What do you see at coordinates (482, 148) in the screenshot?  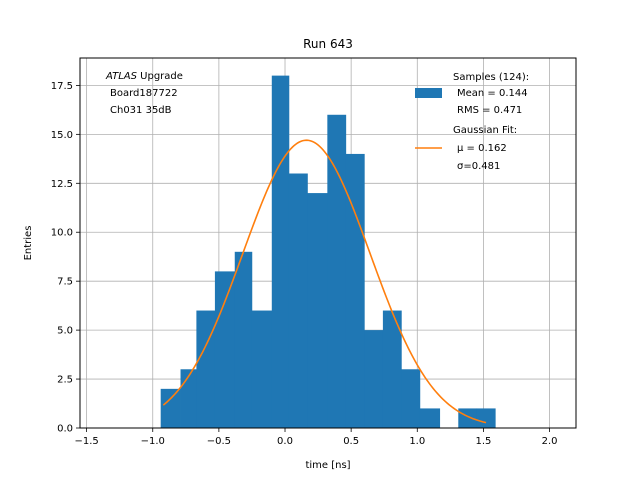 I see `legend-fit-mu: μ = 0.162` at bounding box center [482, 148].